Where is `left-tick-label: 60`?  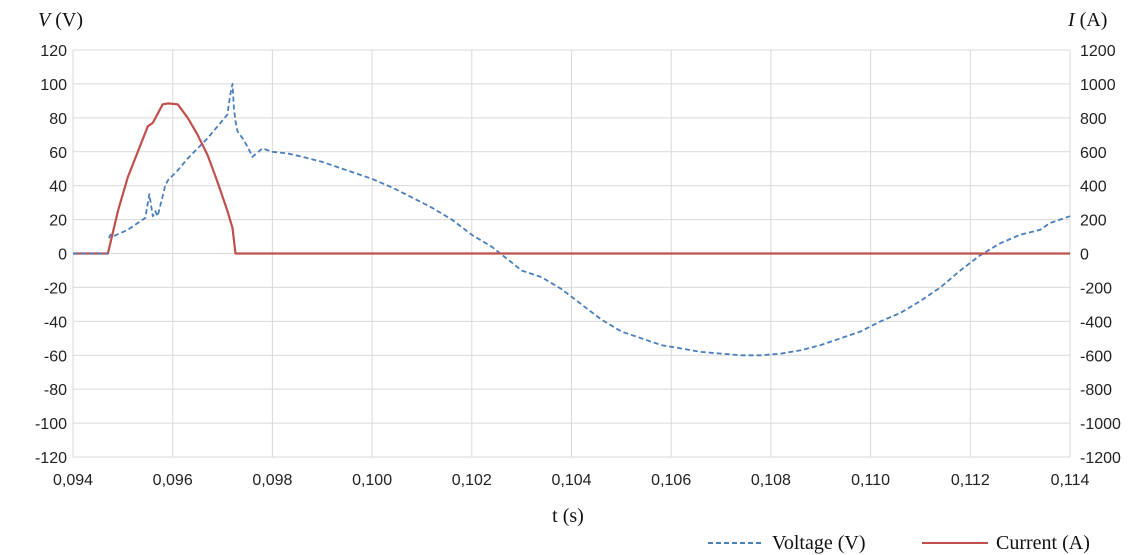 left-tick-label: 60 is located at coordinates (58, 153).